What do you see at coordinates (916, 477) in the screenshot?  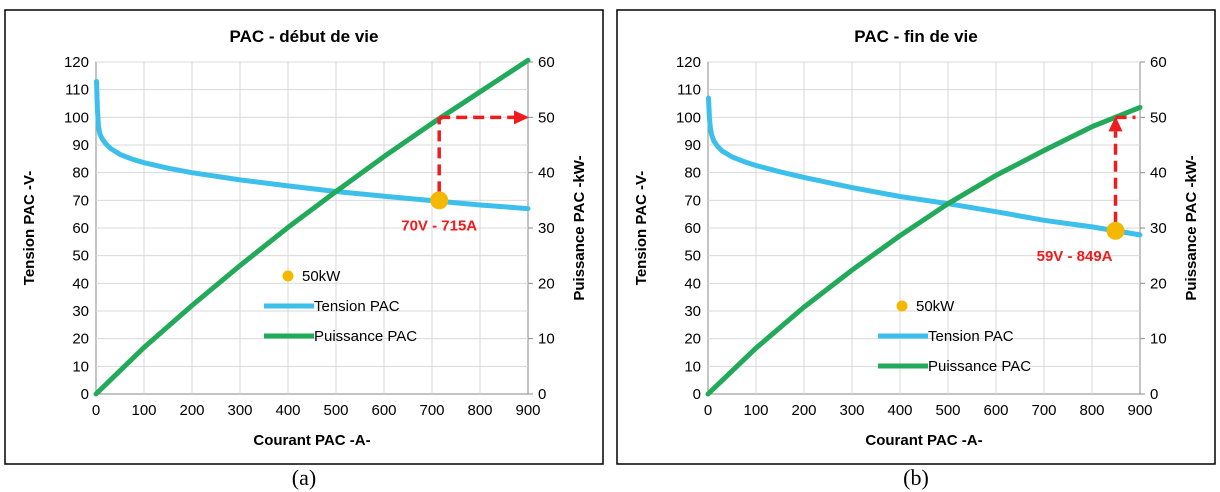 I see `figure-caption: (b)` at bounding box center [916, 477].